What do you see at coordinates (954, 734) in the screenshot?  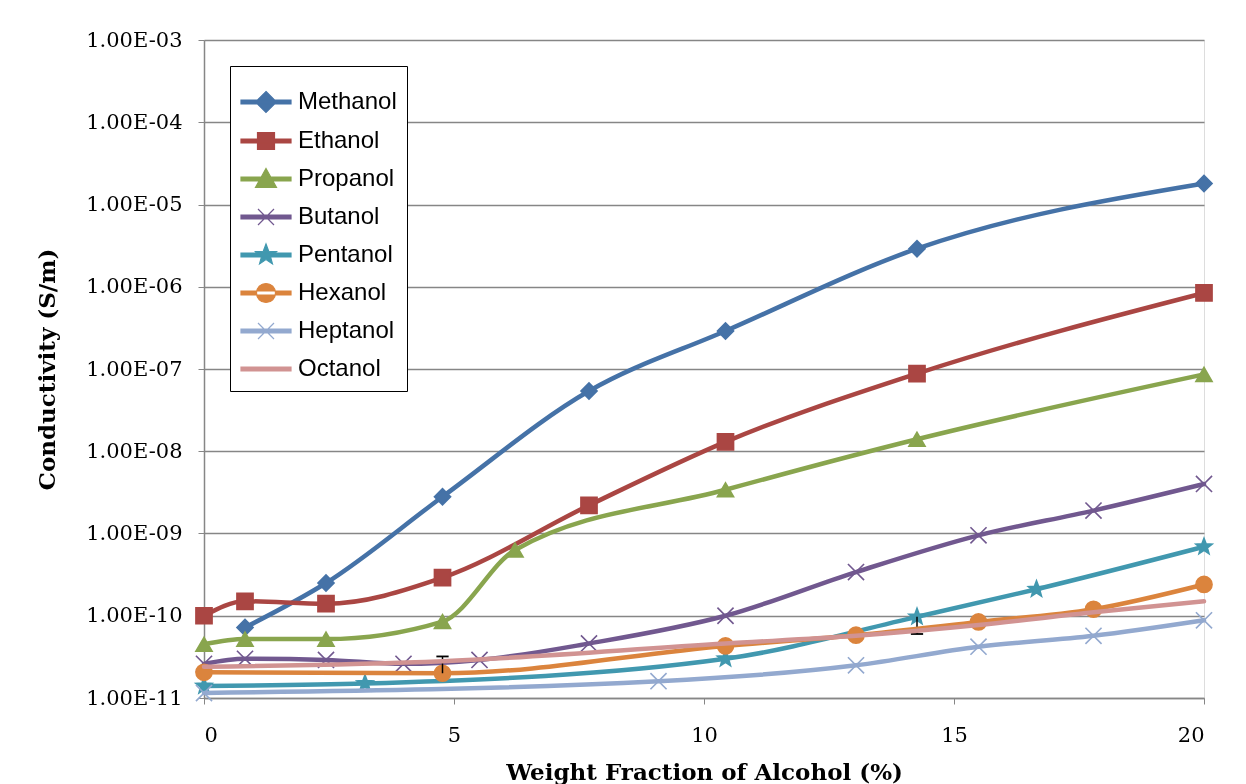 I see `x-tick-label: 15` at bounding box center [954, 734].